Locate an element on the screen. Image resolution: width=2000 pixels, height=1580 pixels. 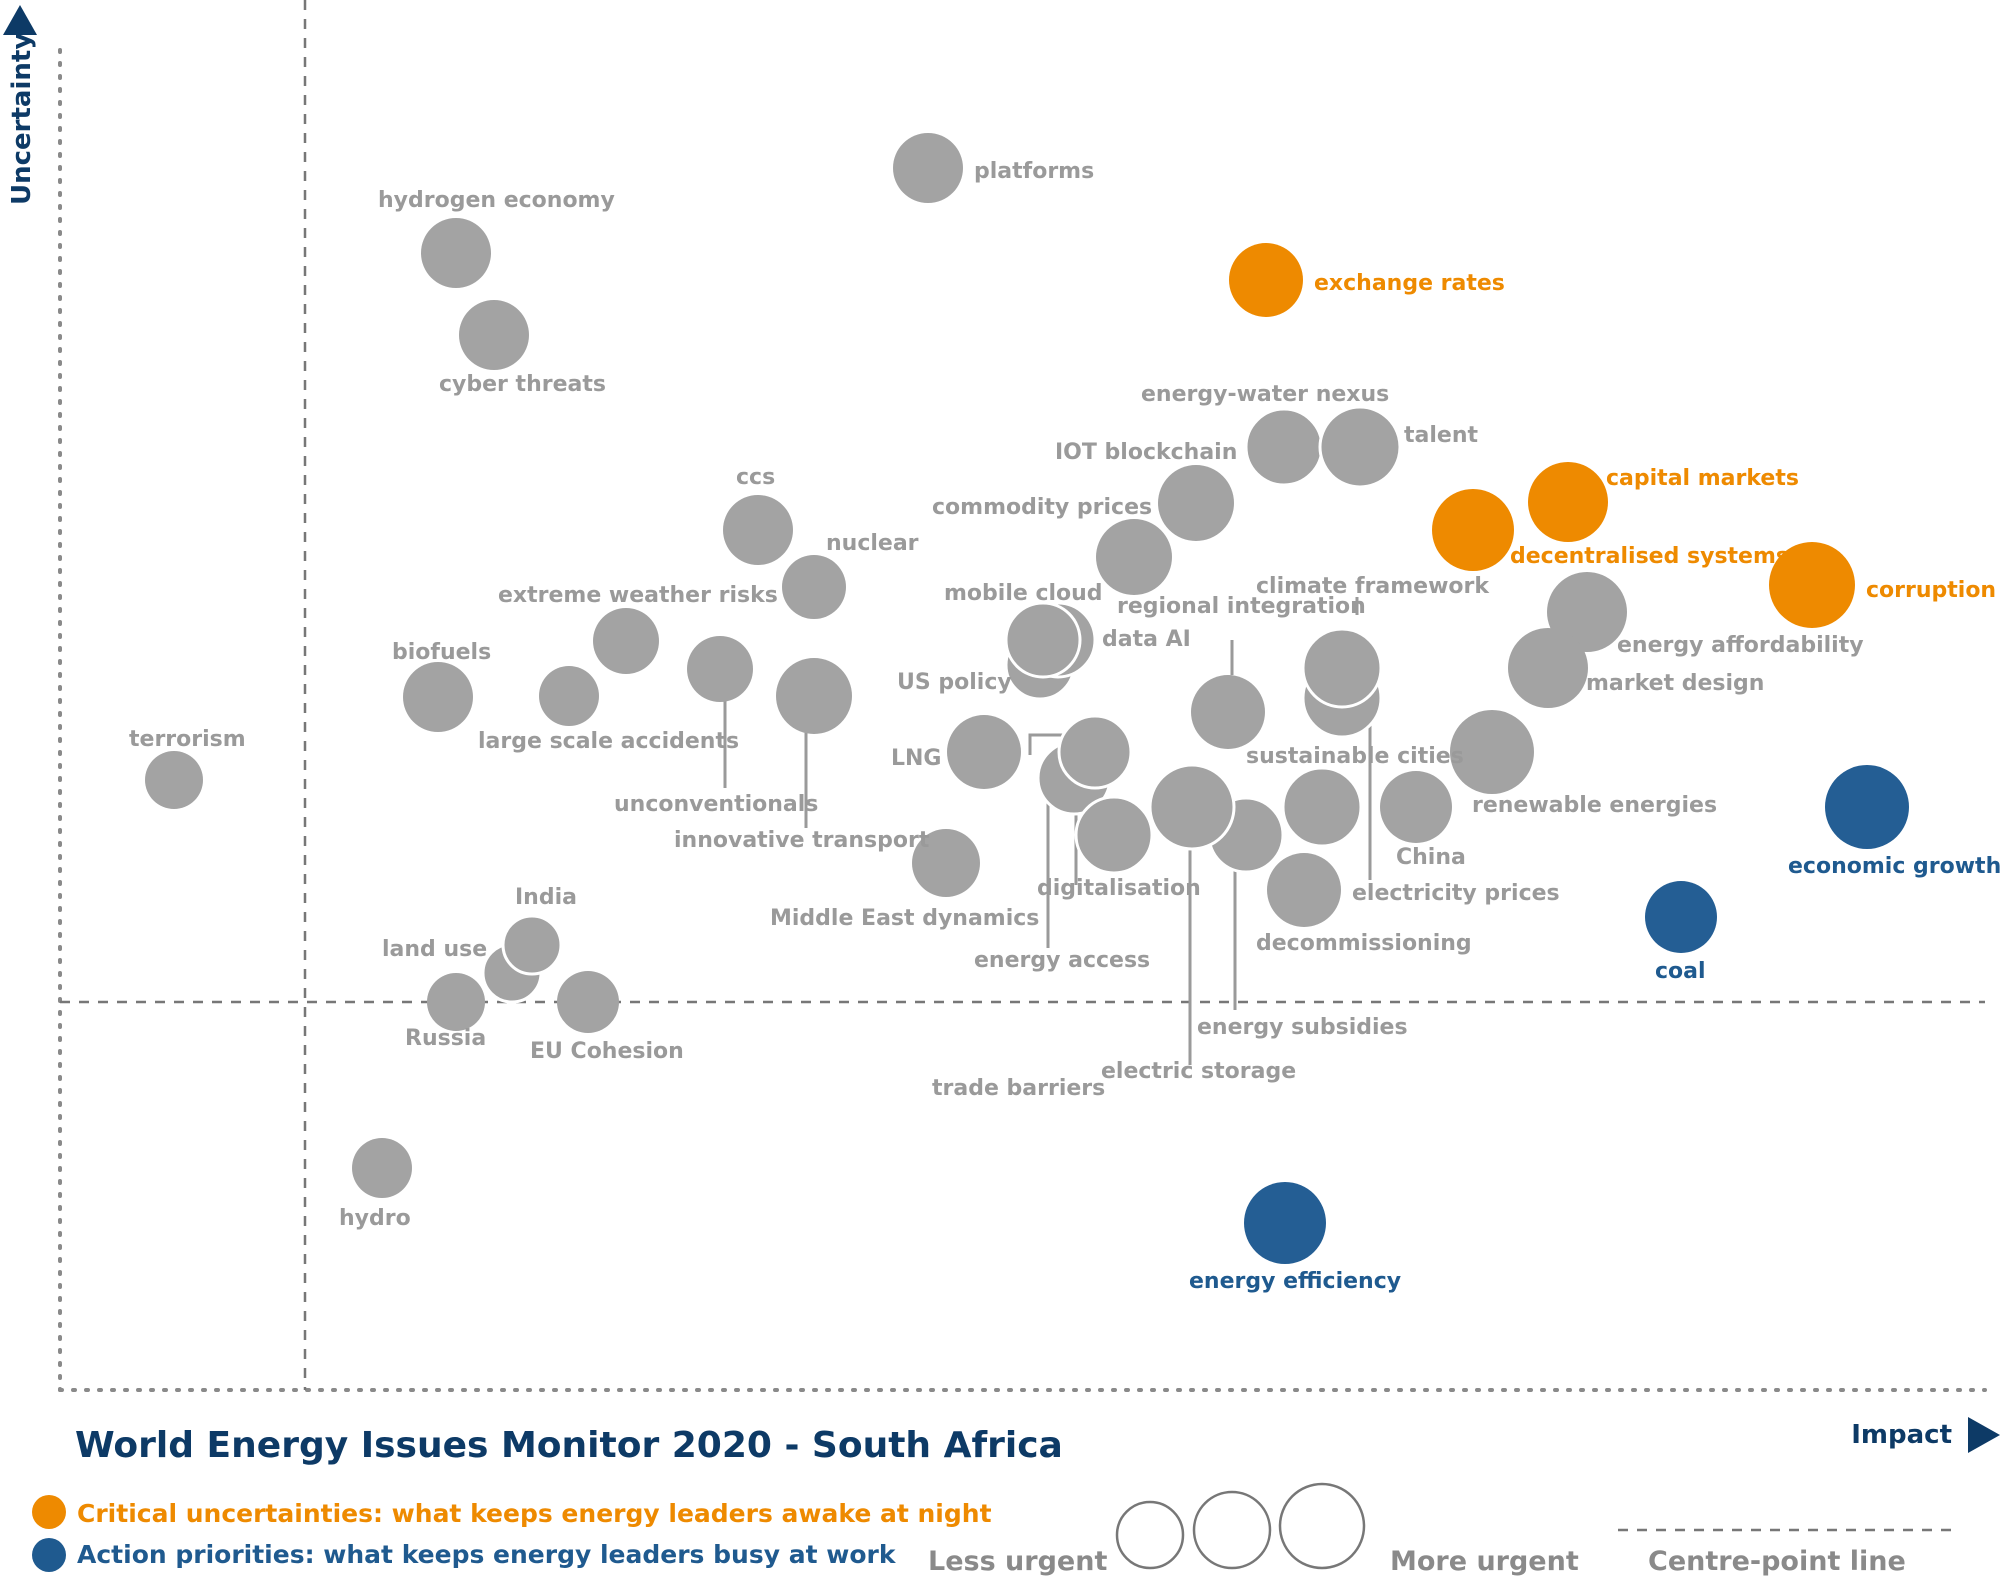
label-coal: coal is located at coordinates (1680, 971).